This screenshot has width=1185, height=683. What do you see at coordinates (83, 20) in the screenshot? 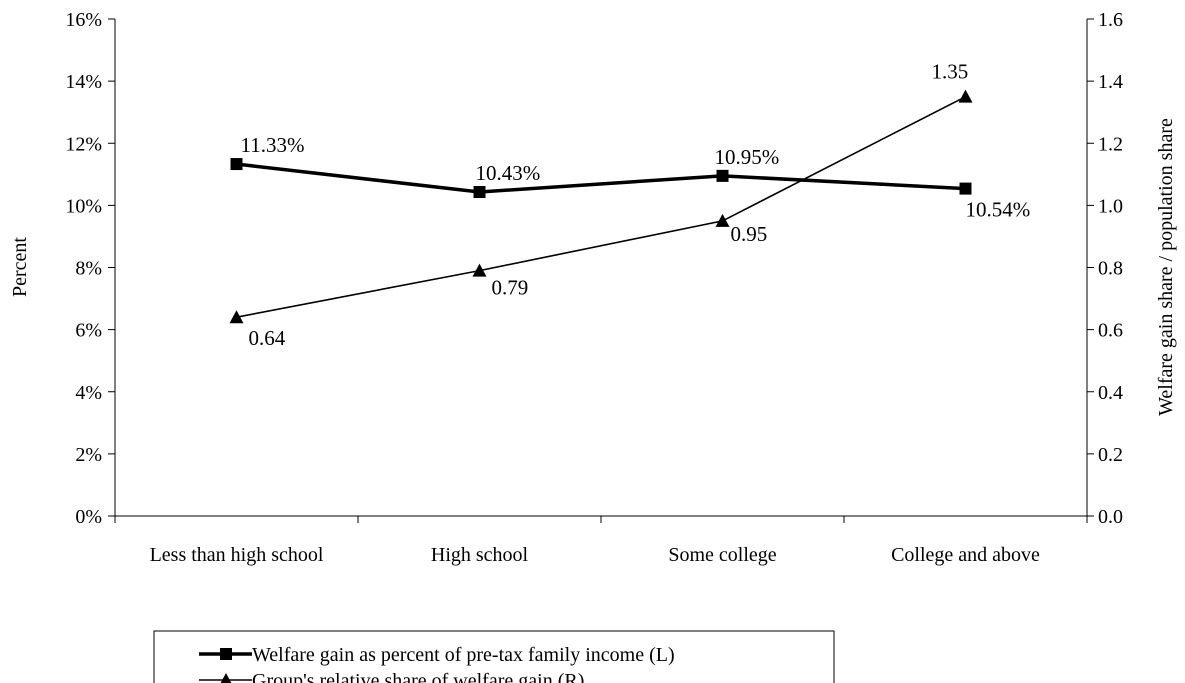
I see `left-axis-tick-label: 16%` at bounding box center [83, 20].